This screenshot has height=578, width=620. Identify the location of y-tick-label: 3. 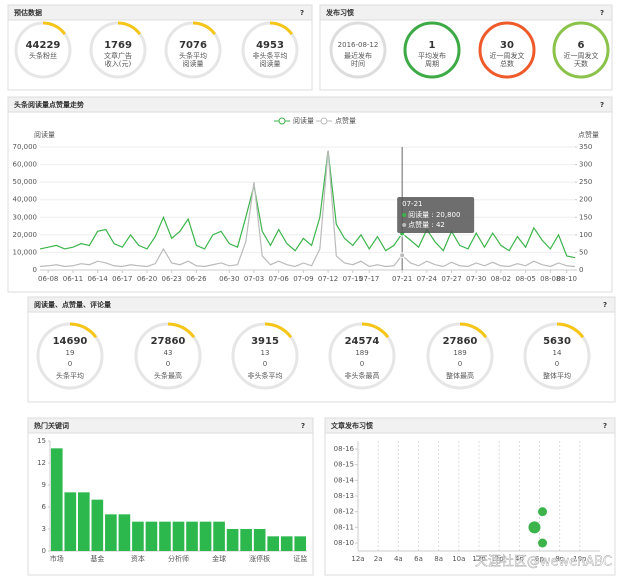
(44, 529).